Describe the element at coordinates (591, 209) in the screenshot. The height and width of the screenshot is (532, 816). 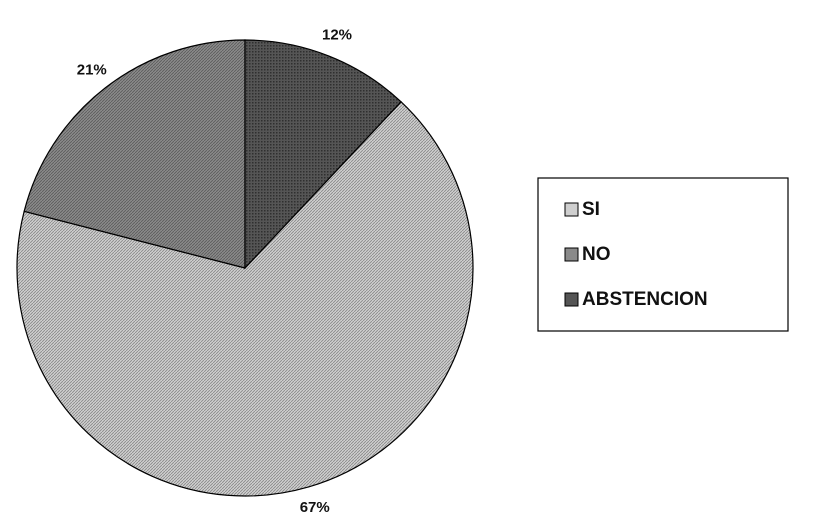
I see `legend-label: SI` at that location.